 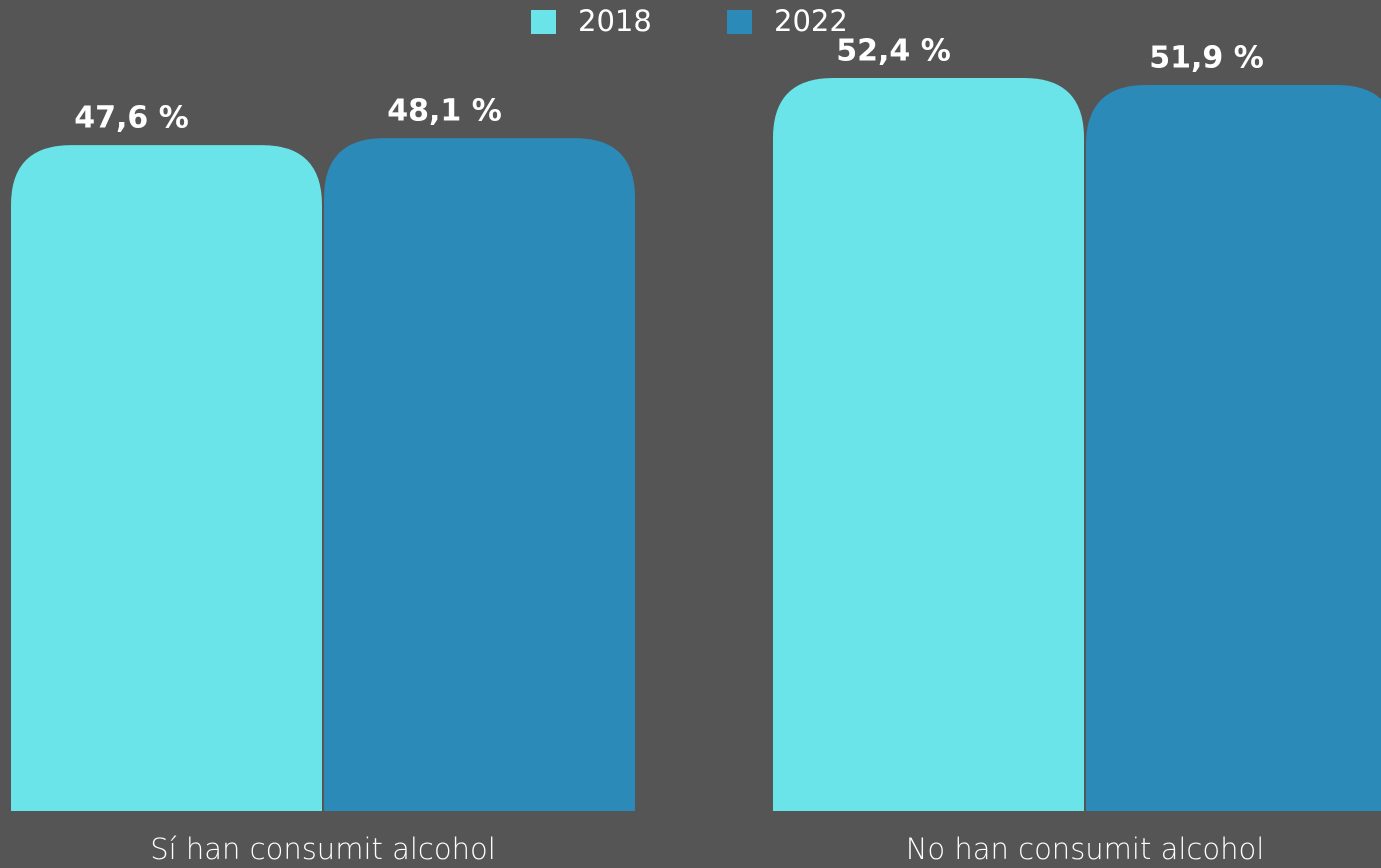 What do you see at coordinates (323, 849) in the screenshot?
I see `x-tick-label: Sí han consumit alcohol` at bounding box center [323, 849].